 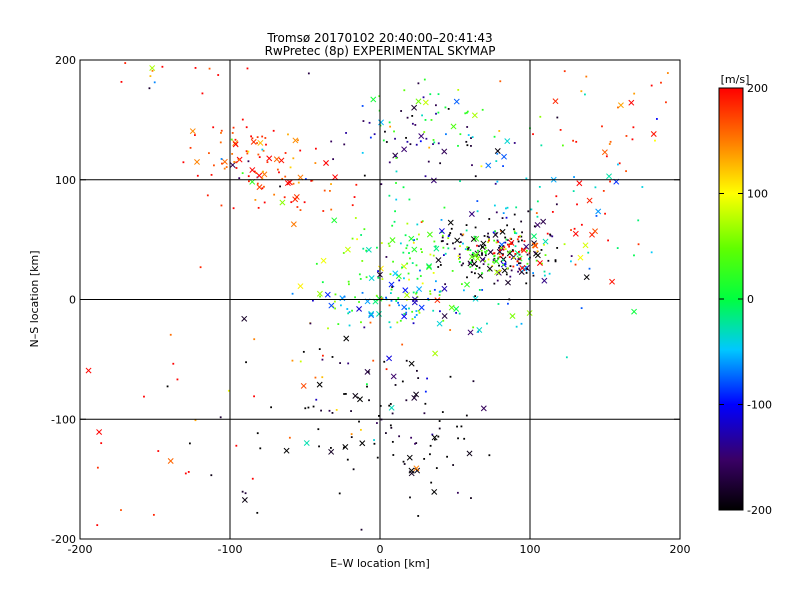 What do you see at coordinates (757, 88) in the screenshot?
I see `colorbar-tick-label-0: 200` at bounding box center [757, 88].